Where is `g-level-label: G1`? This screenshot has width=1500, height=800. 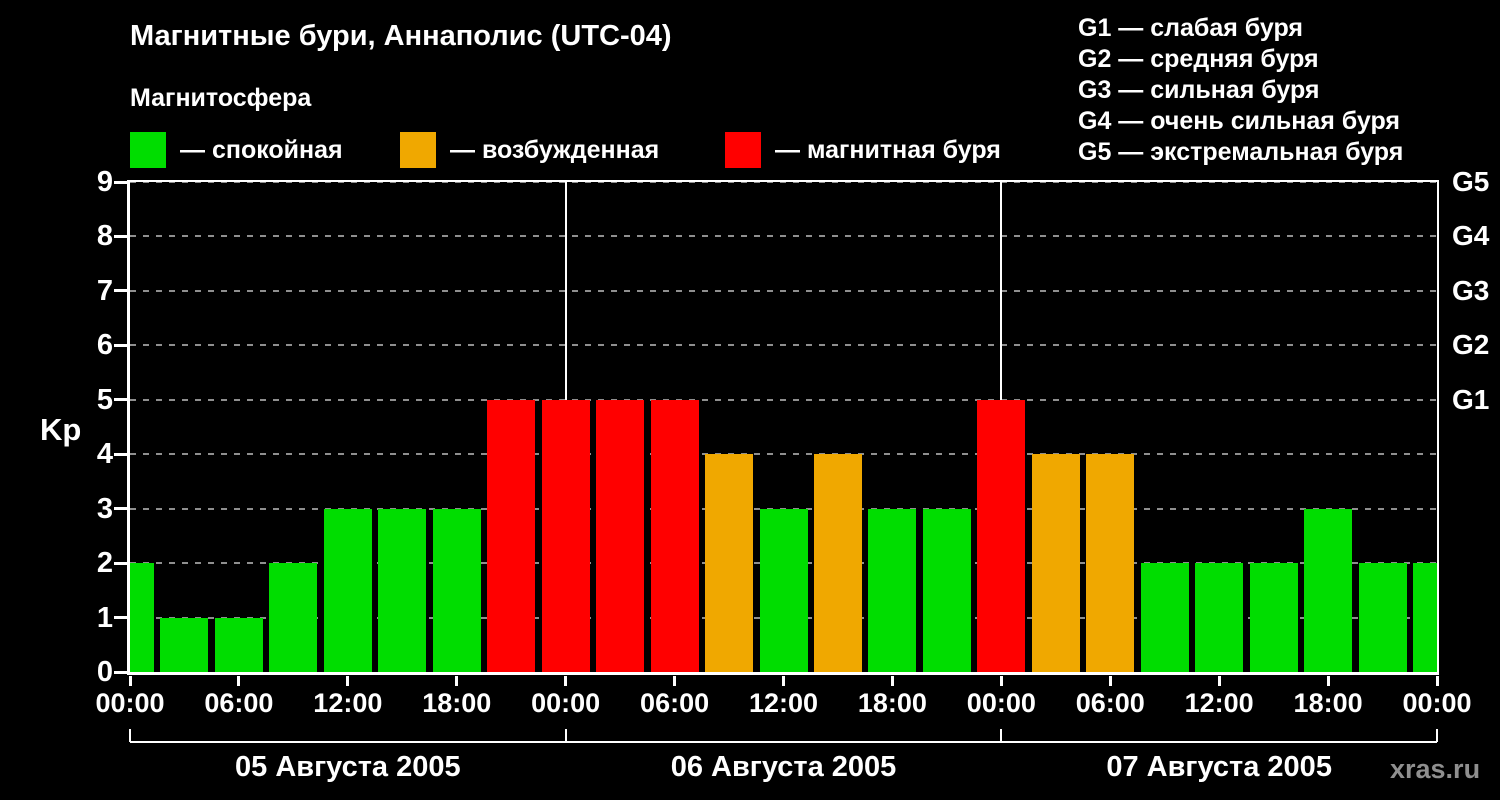
g-level-label: G1 is located at coordinates (1471, 399).